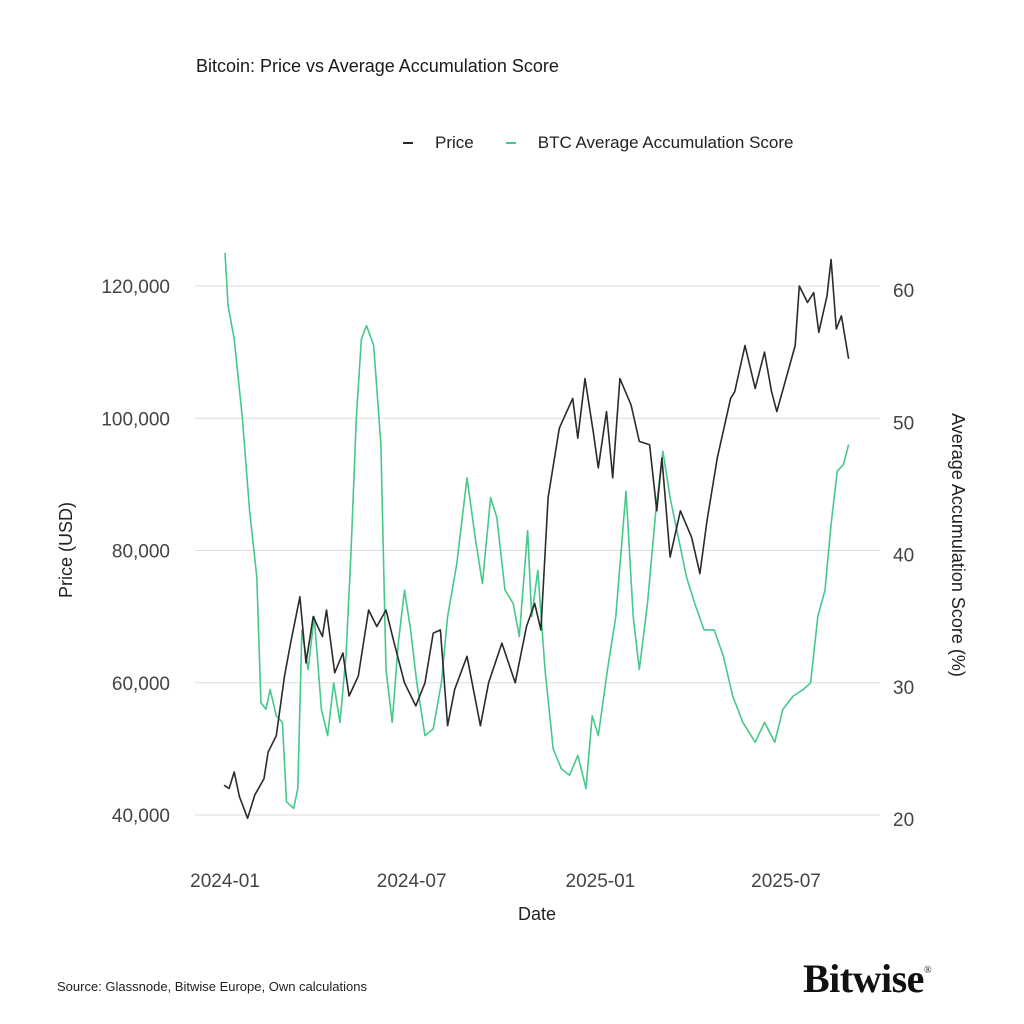 The height and width of the screenshot is (1024, 1024). I want to click on legend-item-price: Price, so click(438, 143).